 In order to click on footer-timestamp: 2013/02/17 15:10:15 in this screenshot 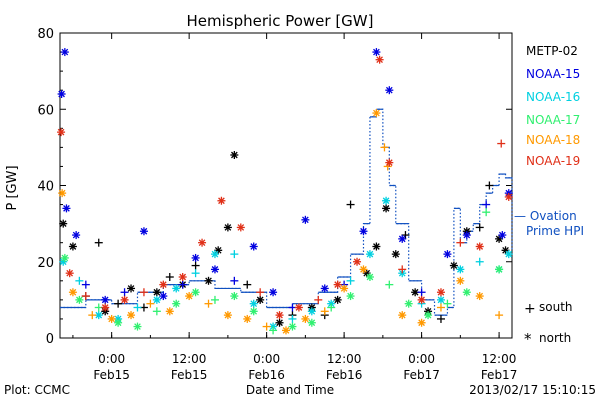, I will do `click(532, 390)`.